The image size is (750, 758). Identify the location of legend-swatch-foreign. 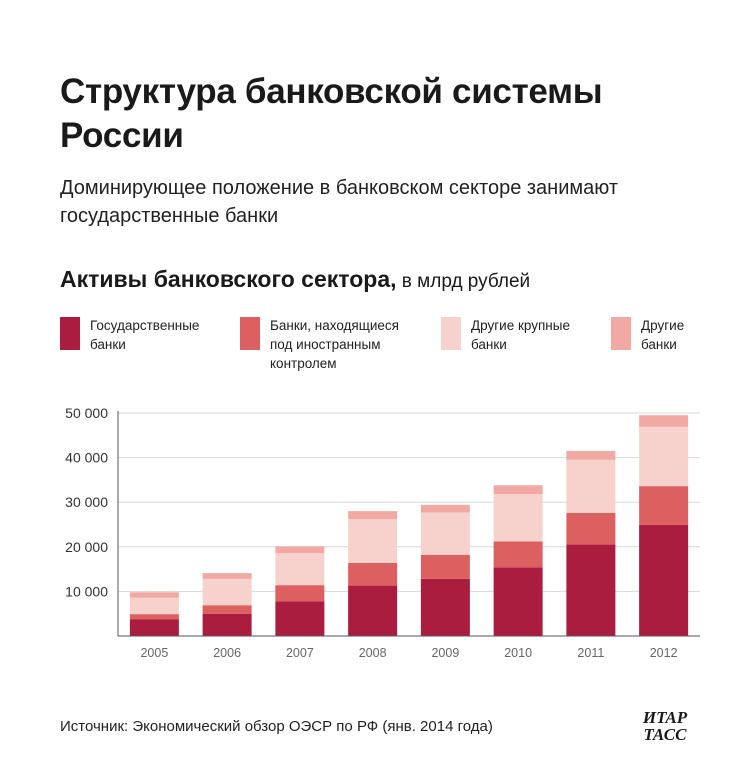
(250, 333).